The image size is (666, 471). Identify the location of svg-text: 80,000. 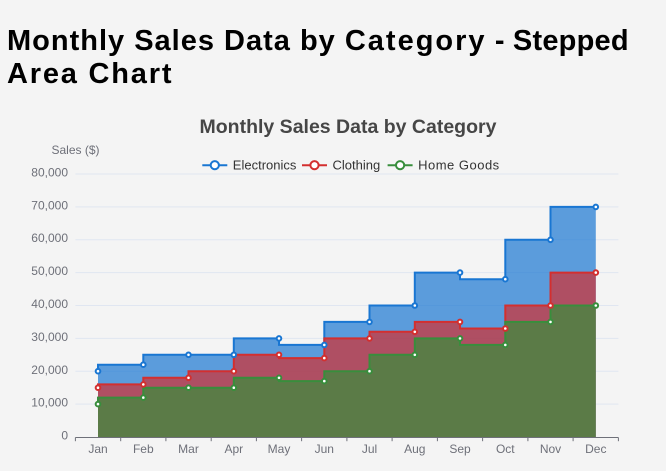
(49, 173).